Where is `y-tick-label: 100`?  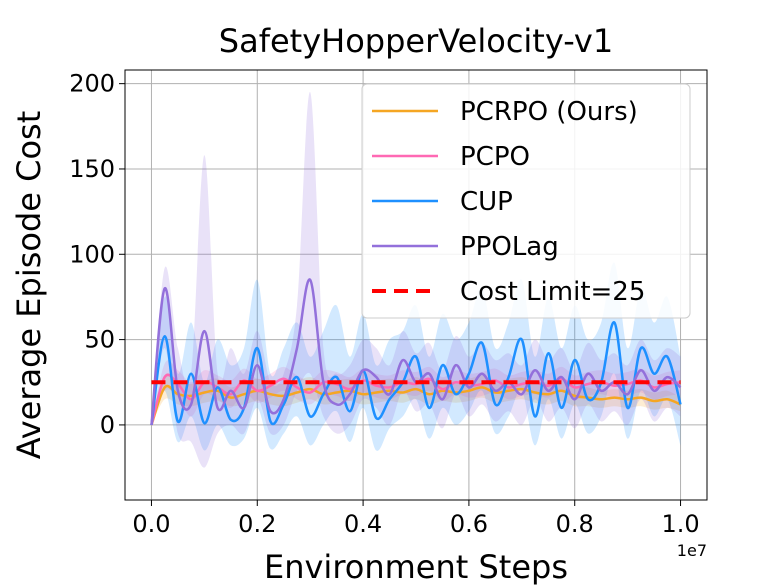
y-tick-label: 100 is located at coordinates (92, 254).